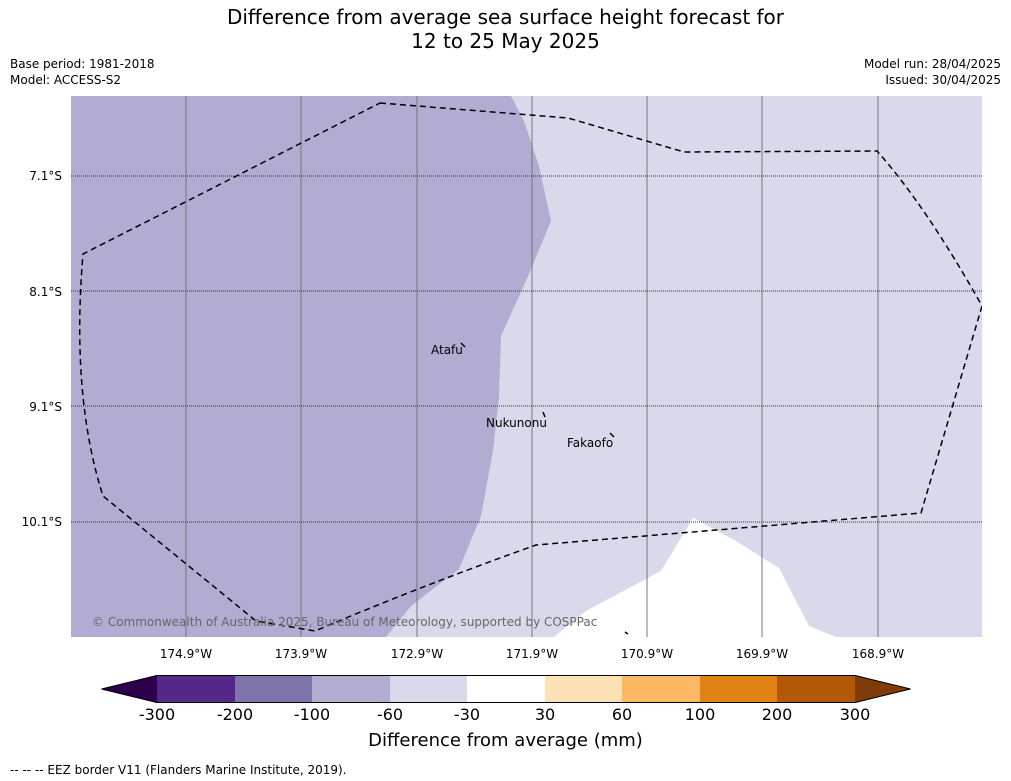 This screenshot has width=1011, height=781. I want to click on colorbar-extend-low, so click(129, 689).